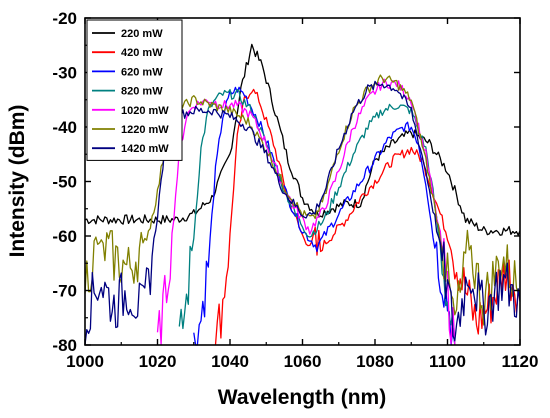 The width and height of the screenshot is (550, 418). Describe the element at coordinates (17, 181) in the screenshot. I see `y-axis-label: Intensity (dBm)` at that location.